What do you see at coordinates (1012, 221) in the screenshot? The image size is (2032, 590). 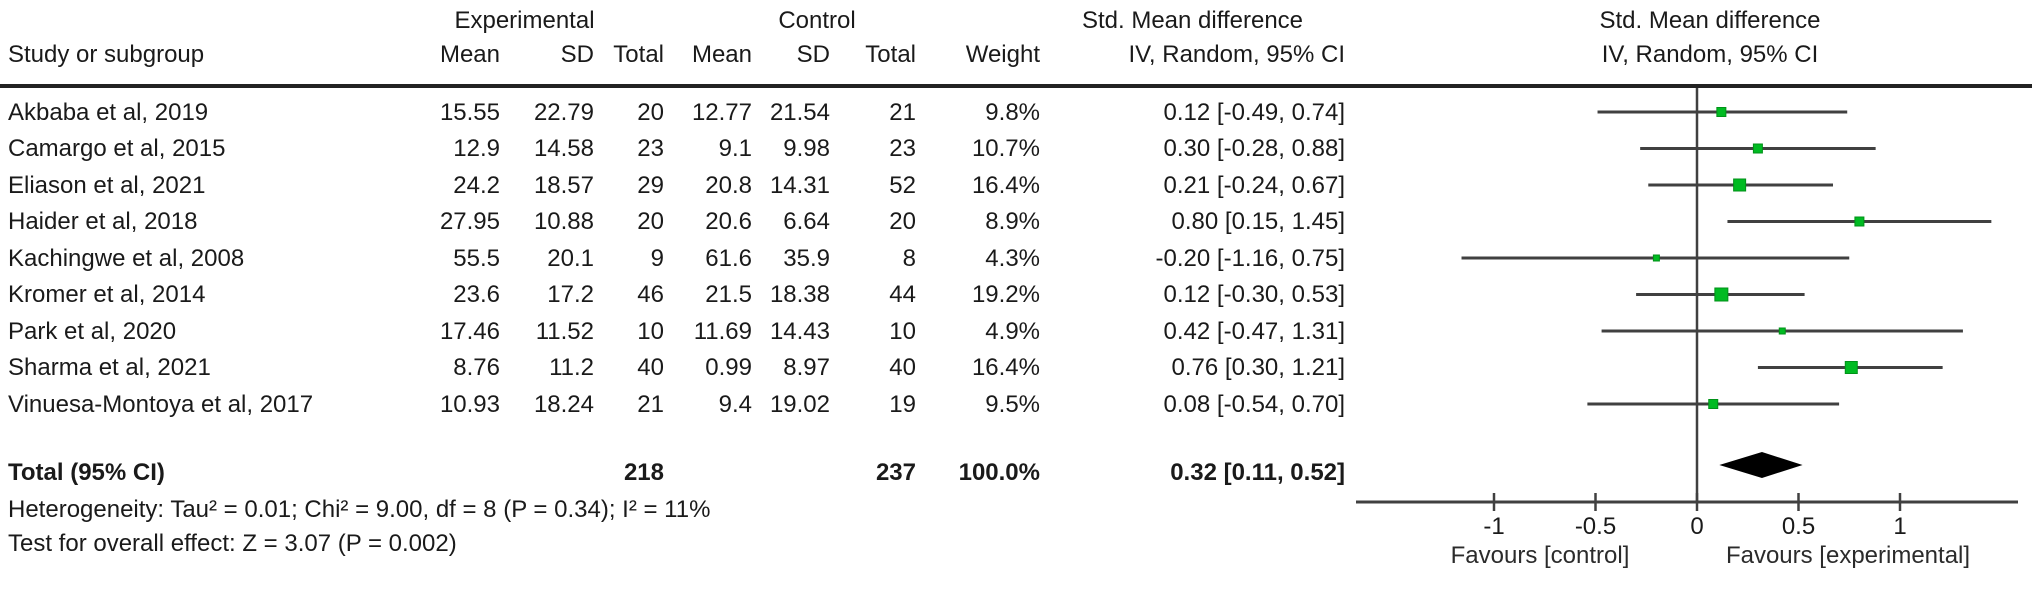 I see `weight-cell: 8.9%` at bounding box center [1012, 221].